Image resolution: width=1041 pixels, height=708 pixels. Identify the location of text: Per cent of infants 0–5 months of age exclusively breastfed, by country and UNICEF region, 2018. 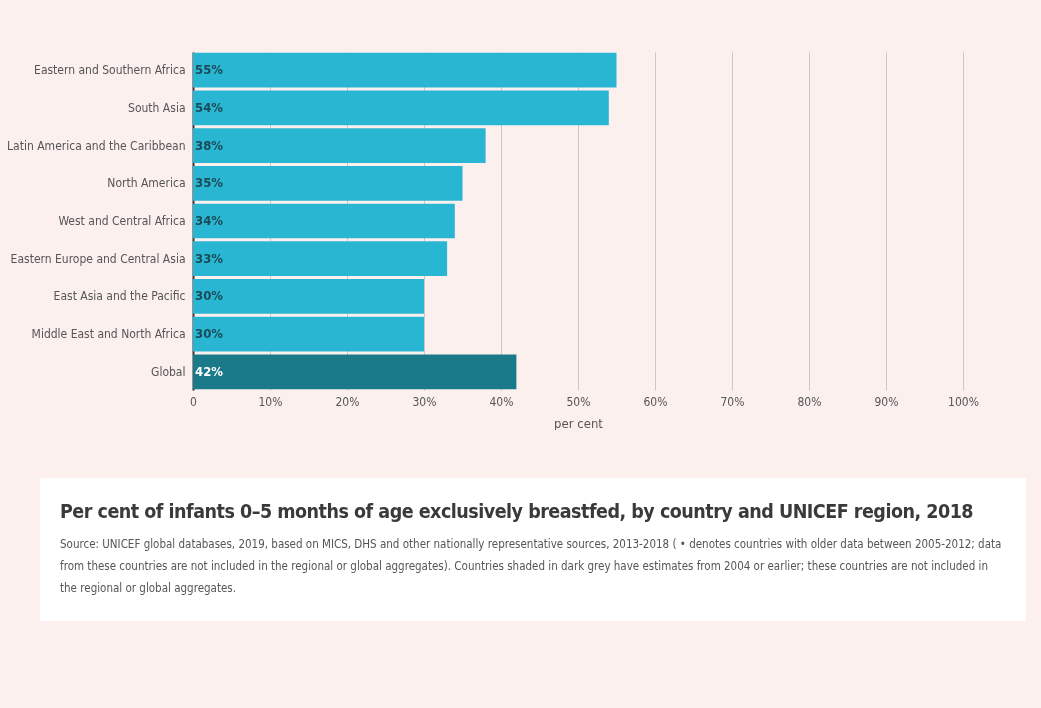
(517, 511).